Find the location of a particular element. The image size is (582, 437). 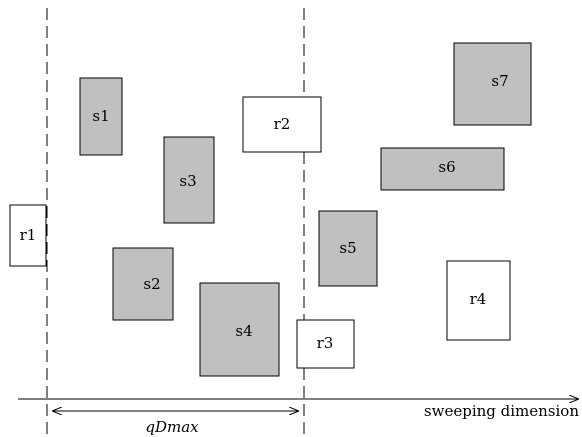

box-s1: s1 is located at coordinates (101, 116).